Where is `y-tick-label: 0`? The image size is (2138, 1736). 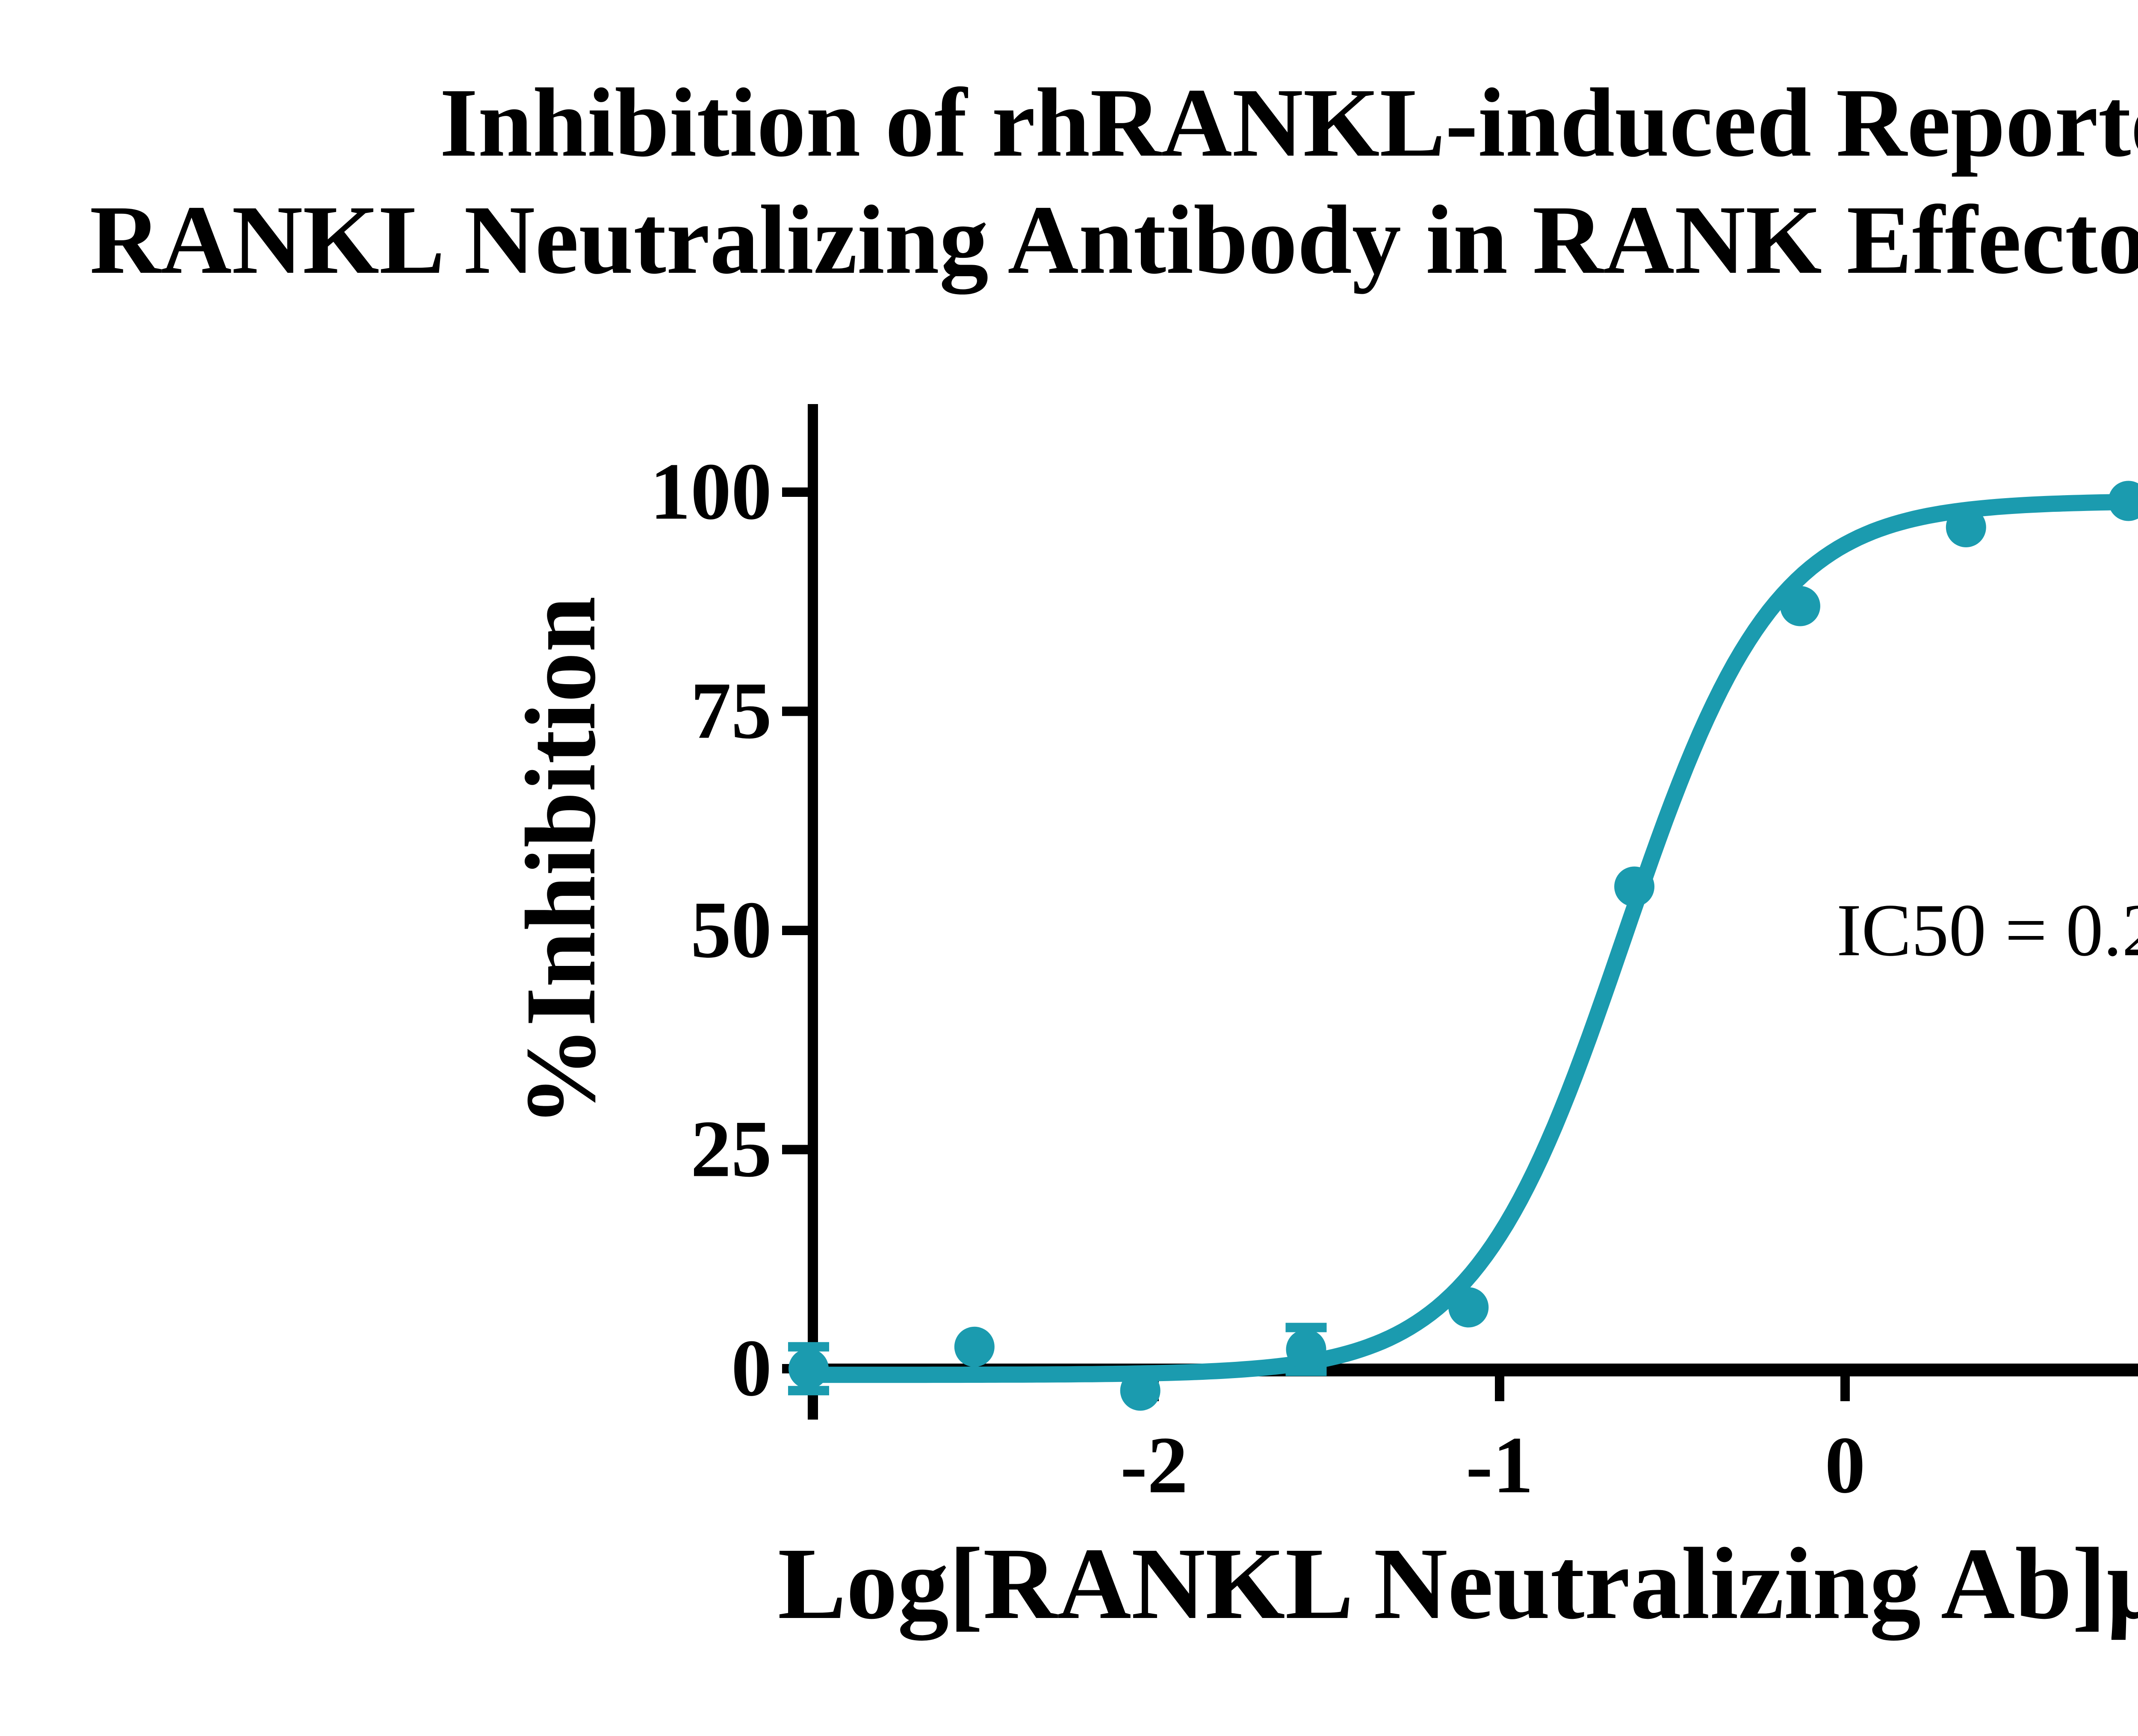
y-tick-label: 0 is located at coordinates (751, 1368).